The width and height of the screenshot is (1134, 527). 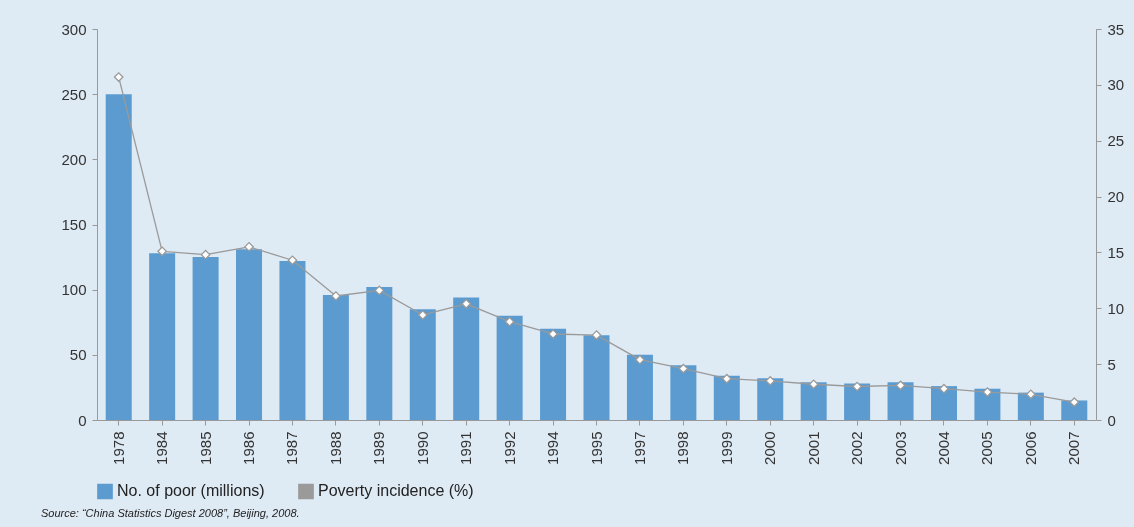 I want to click on x-tick-label: 1992, so click(x=509, y=448).